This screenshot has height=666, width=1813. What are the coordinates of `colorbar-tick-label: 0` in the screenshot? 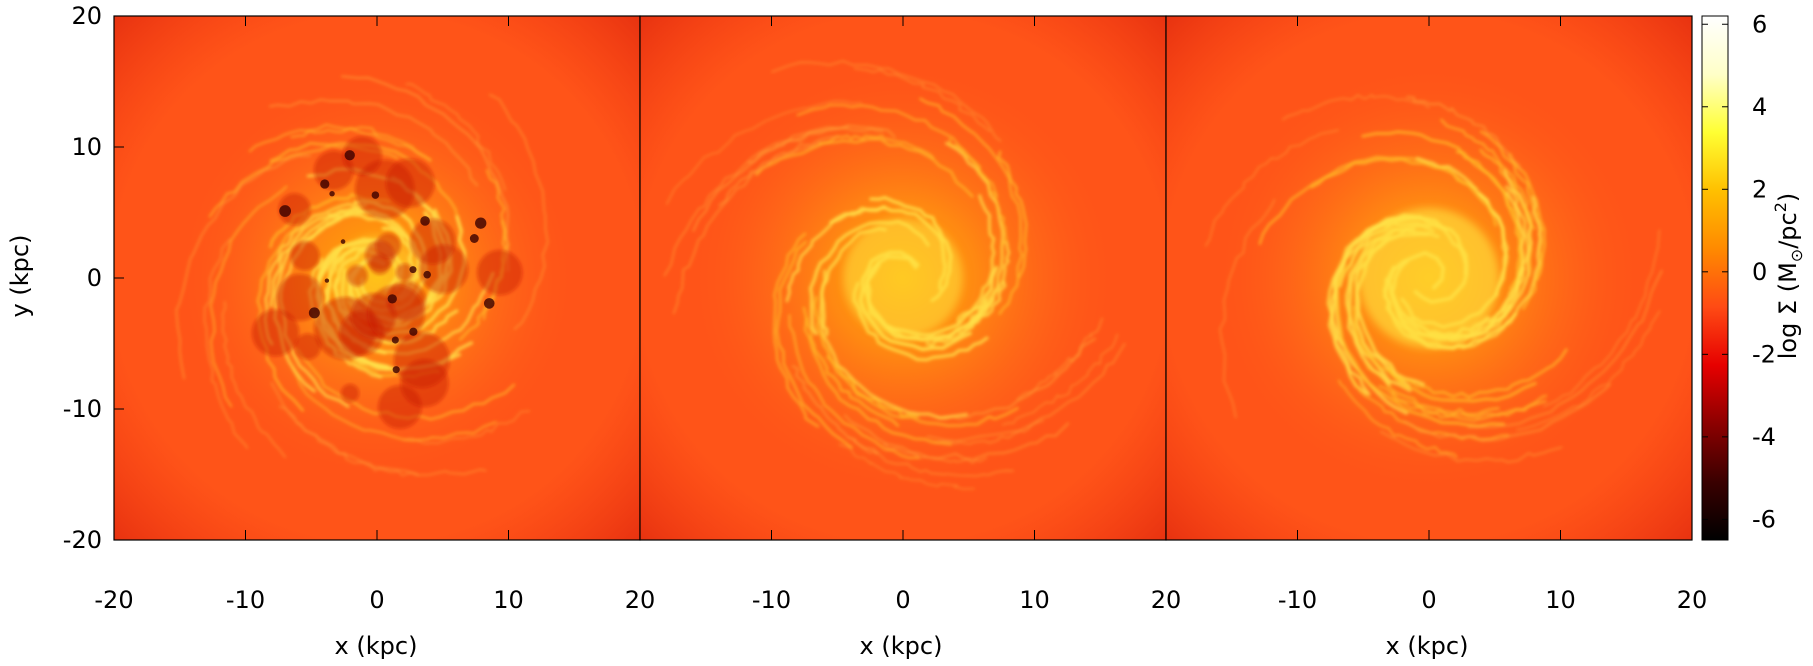 It's located at (1759, 272).